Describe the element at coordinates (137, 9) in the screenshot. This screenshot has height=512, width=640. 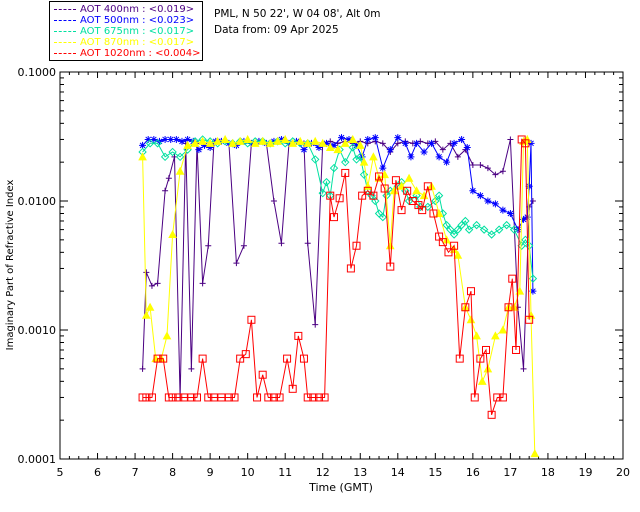
I see `legend-label: AOT 400nm : <0.019>` at that location.